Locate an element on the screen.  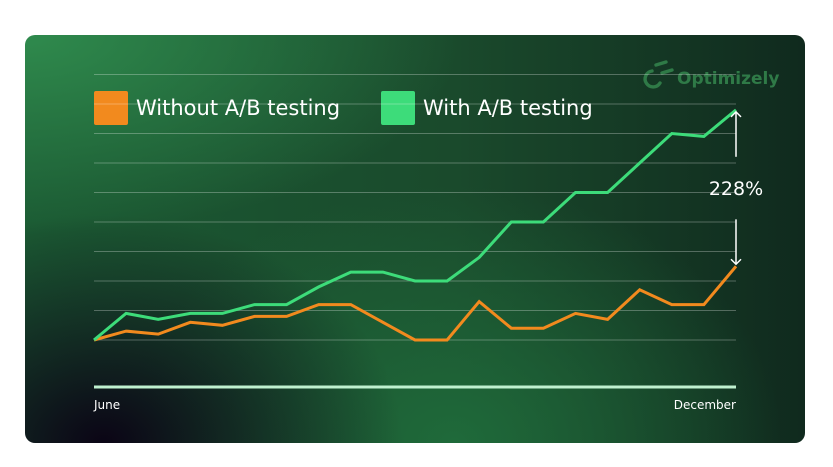
brand-name: Optimizely is located at coordinates (728, 79).